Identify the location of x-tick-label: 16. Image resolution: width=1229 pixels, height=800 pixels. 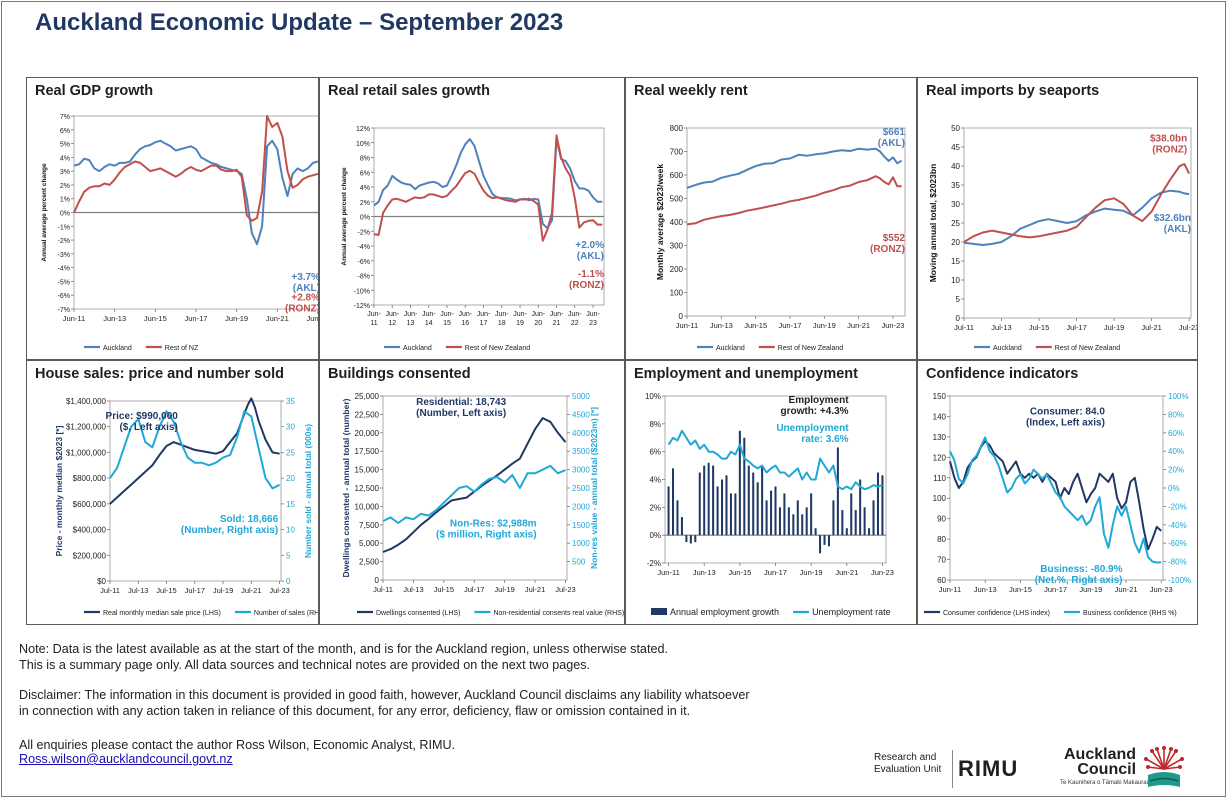
(465, 323).